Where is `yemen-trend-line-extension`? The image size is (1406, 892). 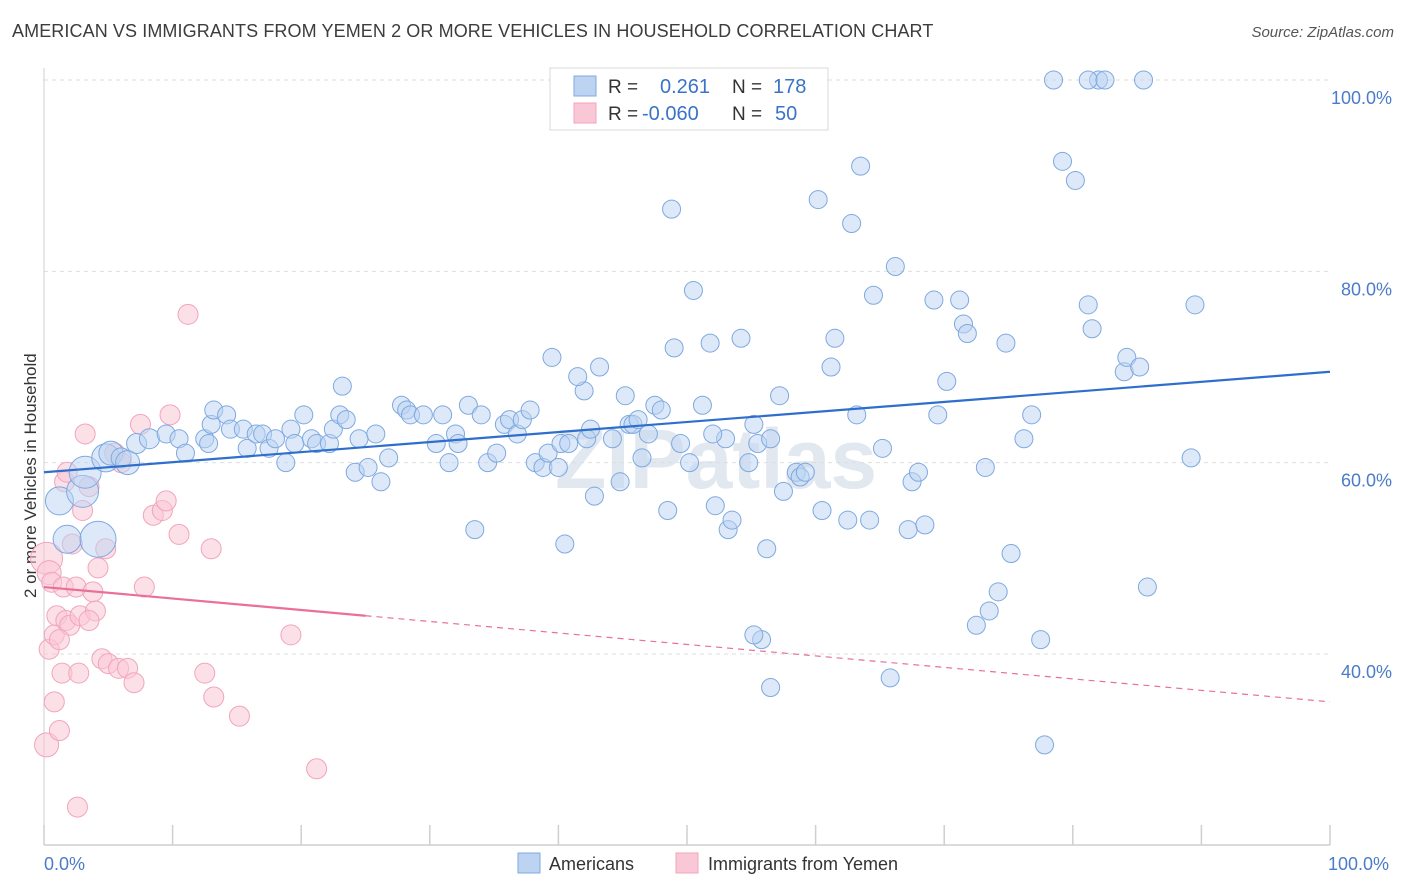
yemen-trend-line-extension is located at coordinates (848, 659).